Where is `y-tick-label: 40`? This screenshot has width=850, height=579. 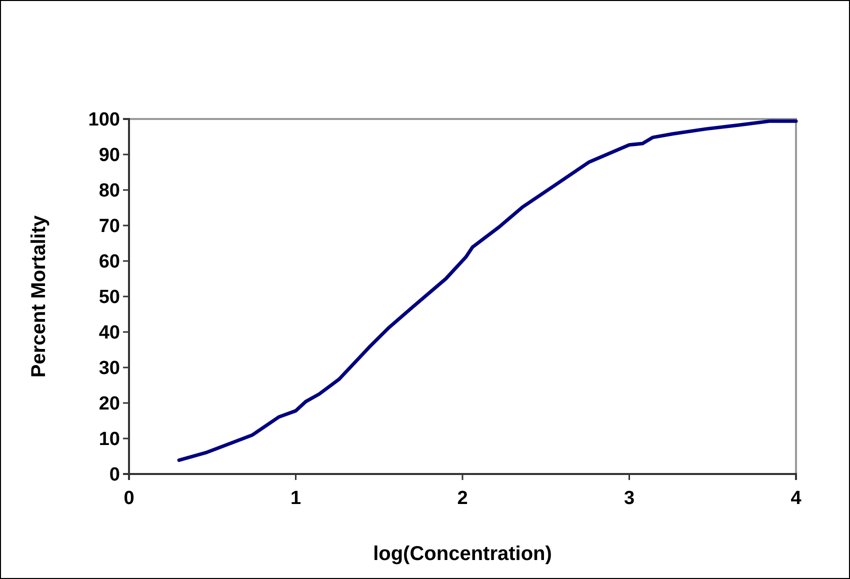
y-tick-label: 40 is located at coordinates (109, 333).